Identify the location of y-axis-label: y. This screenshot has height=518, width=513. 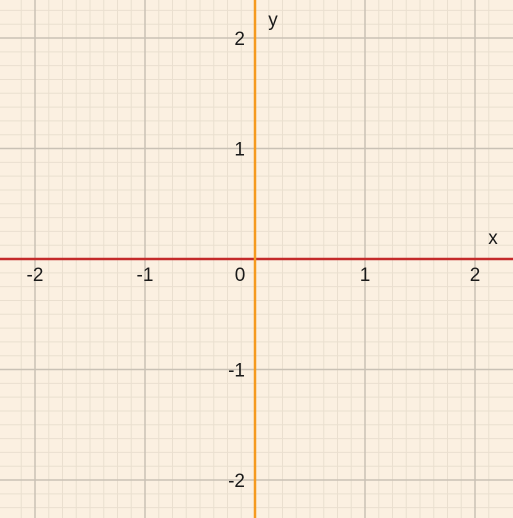
(273, 20).